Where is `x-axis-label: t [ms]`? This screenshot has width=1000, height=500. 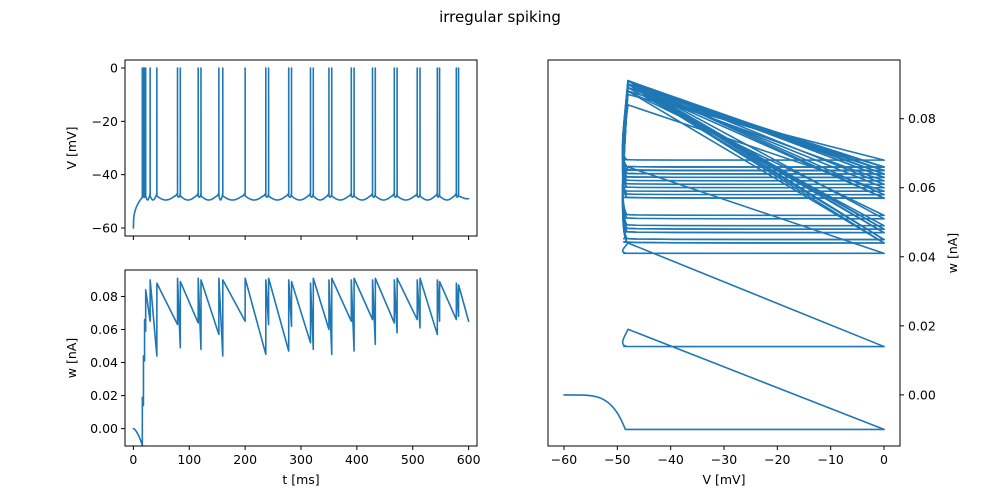 x-axis-label: t [ms] is located at coordinates (300, 479).